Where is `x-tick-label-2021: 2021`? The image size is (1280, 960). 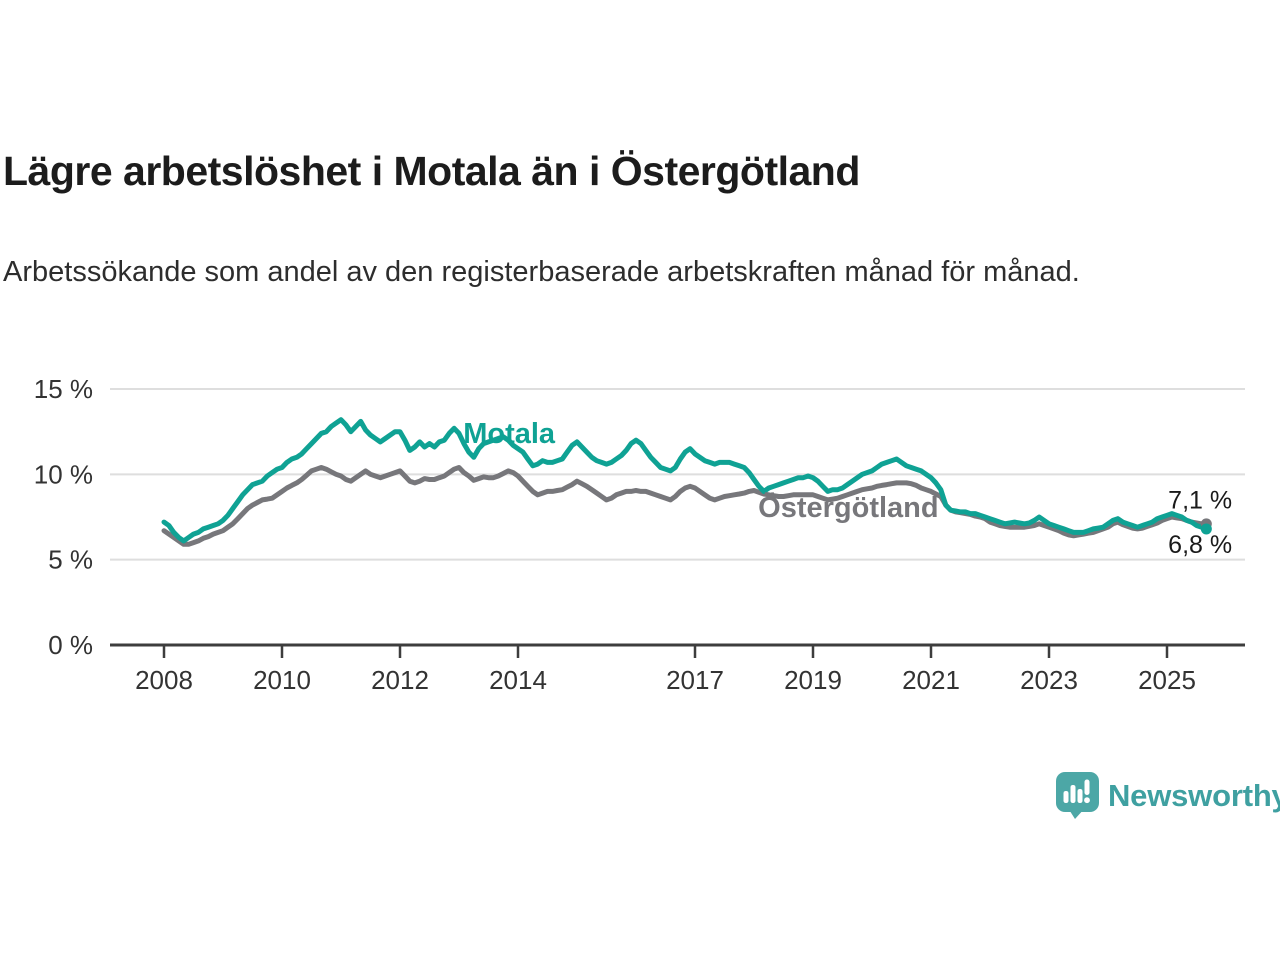 x-tick-label-2021: 2021 is located at coordinates (931, 680).